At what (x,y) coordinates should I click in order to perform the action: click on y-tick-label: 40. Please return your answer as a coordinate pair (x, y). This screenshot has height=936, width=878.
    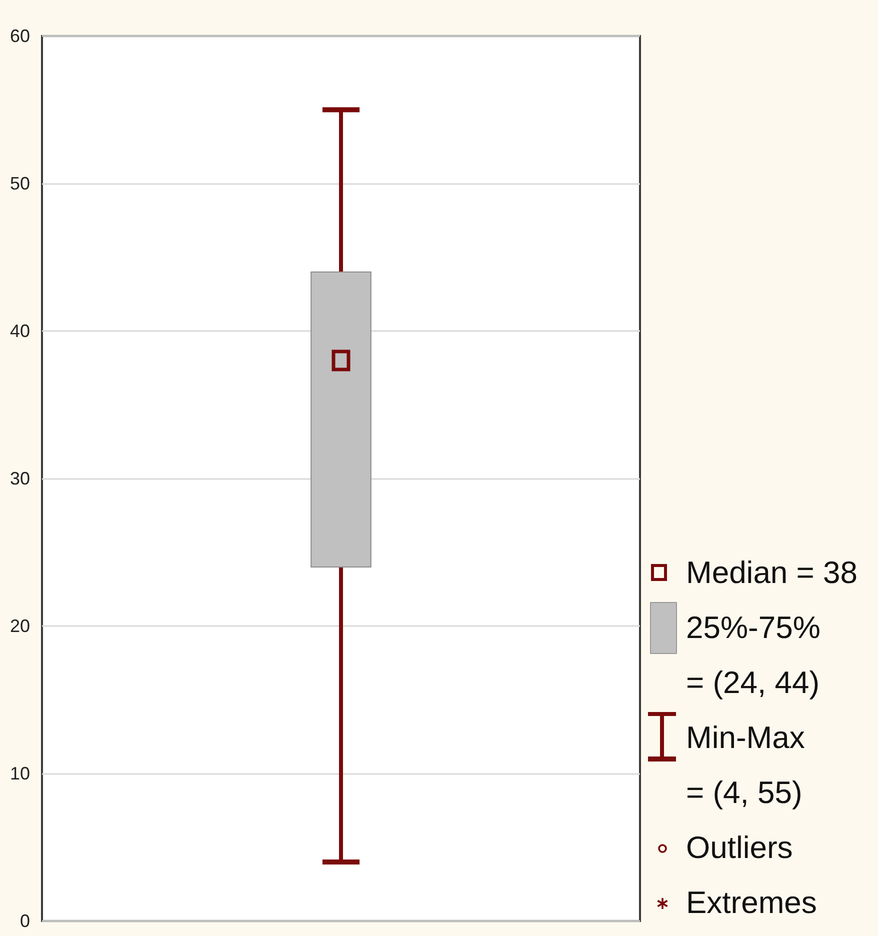
    Looking at the image, I should click on (20, 331).